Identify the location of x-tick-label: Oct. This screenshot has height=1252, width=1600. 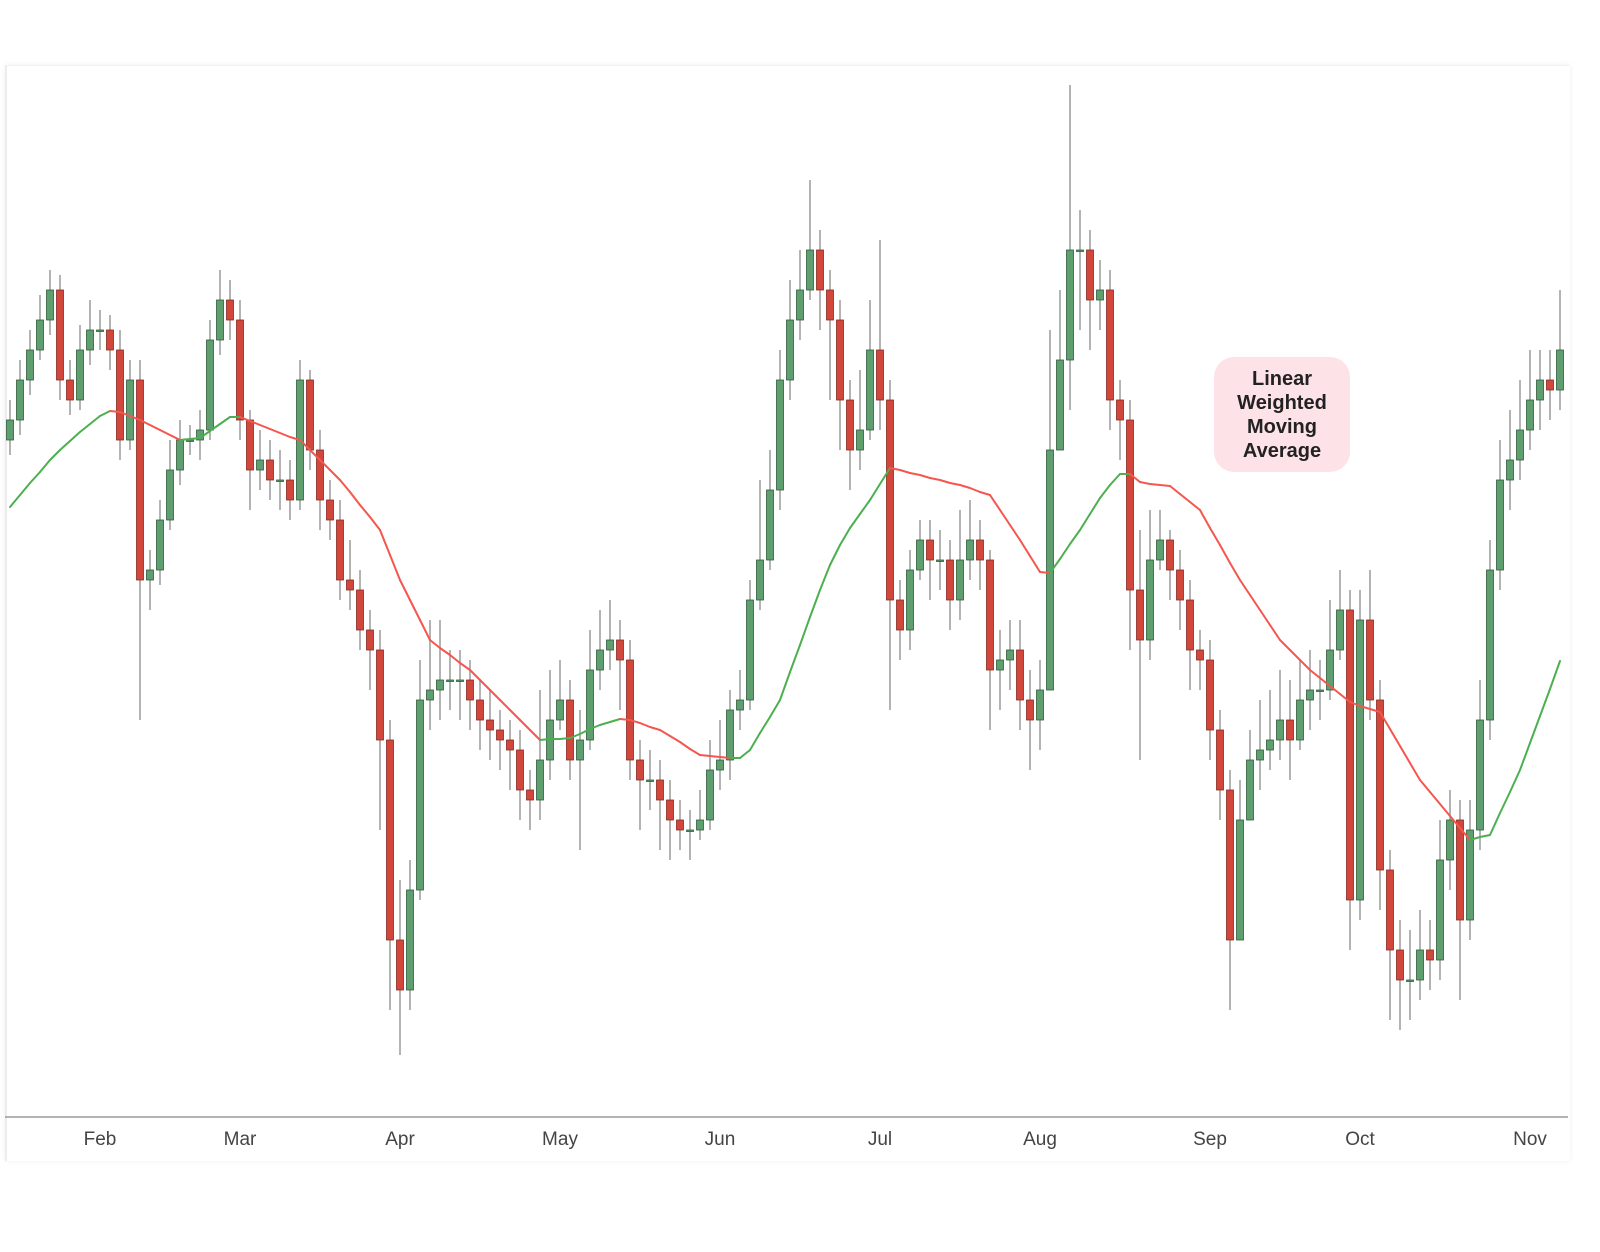
(1360, 1139).